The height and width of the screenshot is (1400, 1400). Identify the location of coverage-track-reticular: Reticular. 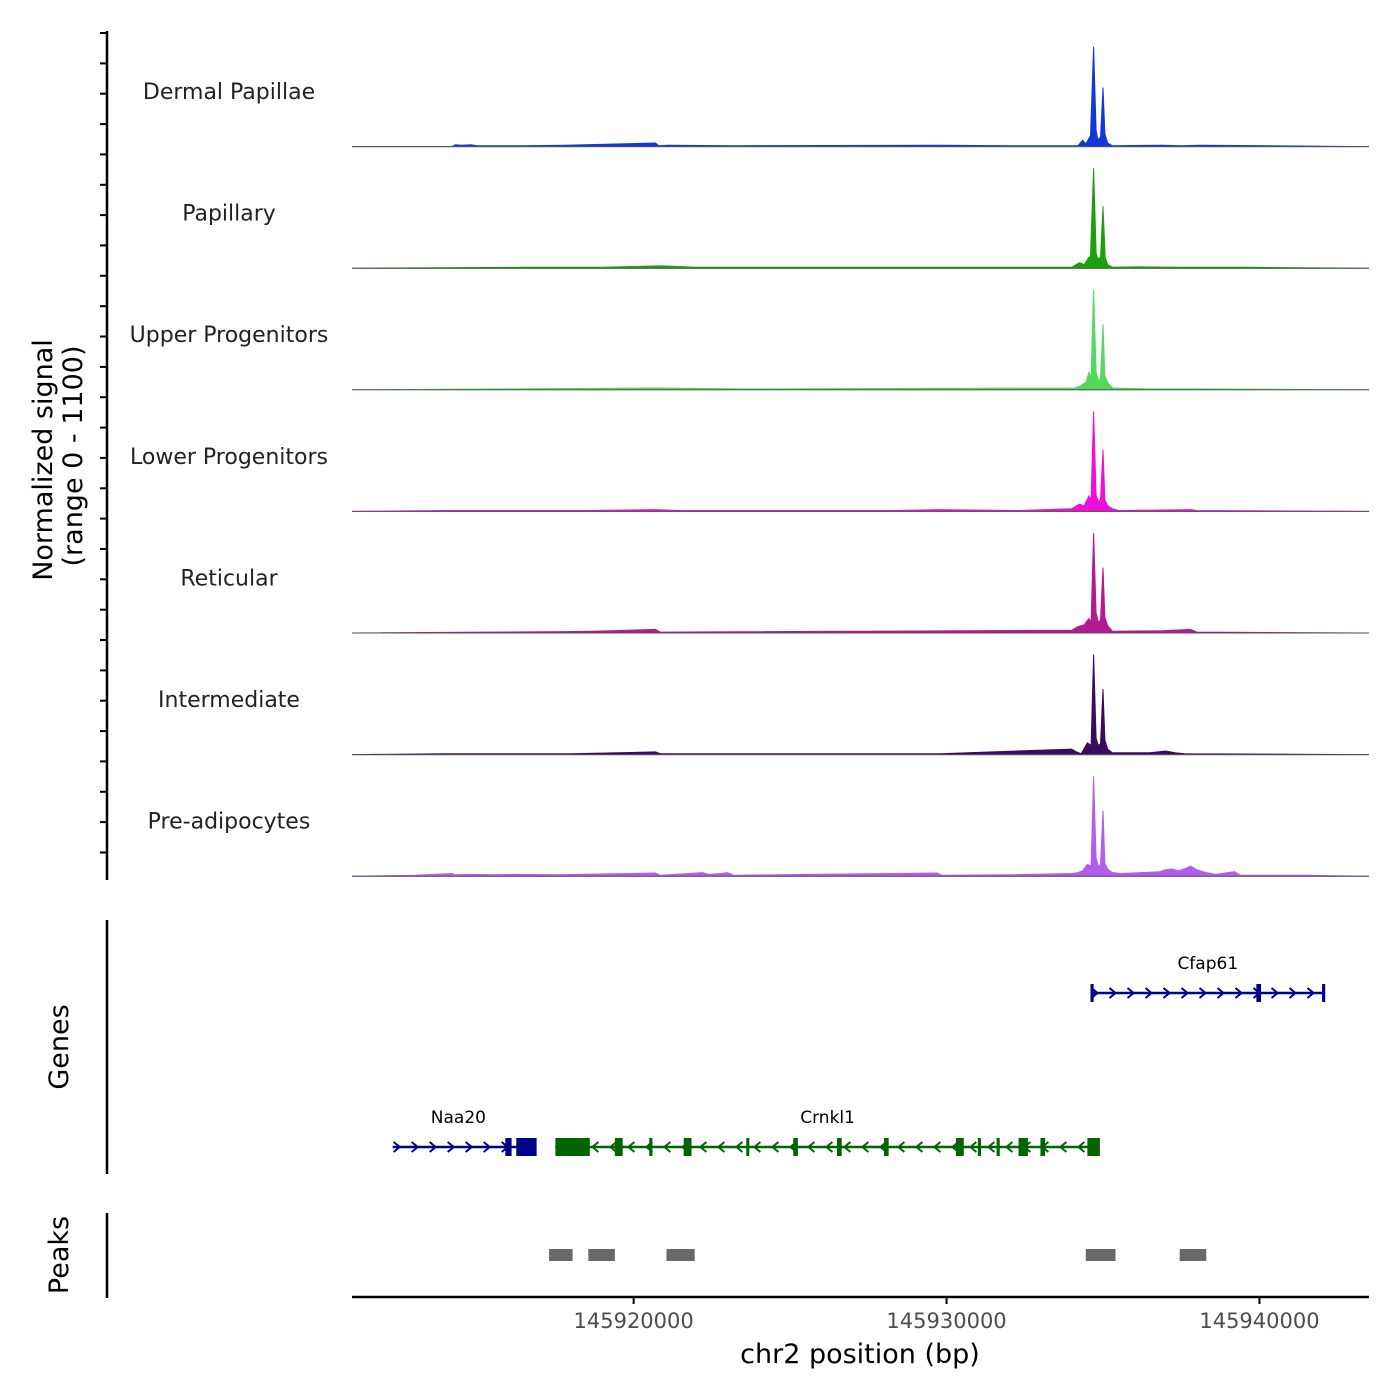
(775, 583).